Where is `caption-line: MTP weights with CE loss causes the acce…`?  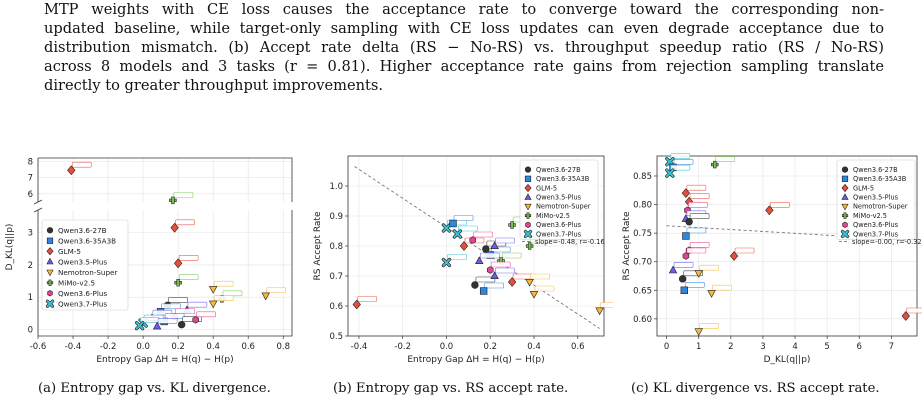
caption-line: MTP weights with CE loss causes the acce… is located at coordinates (464, 9).